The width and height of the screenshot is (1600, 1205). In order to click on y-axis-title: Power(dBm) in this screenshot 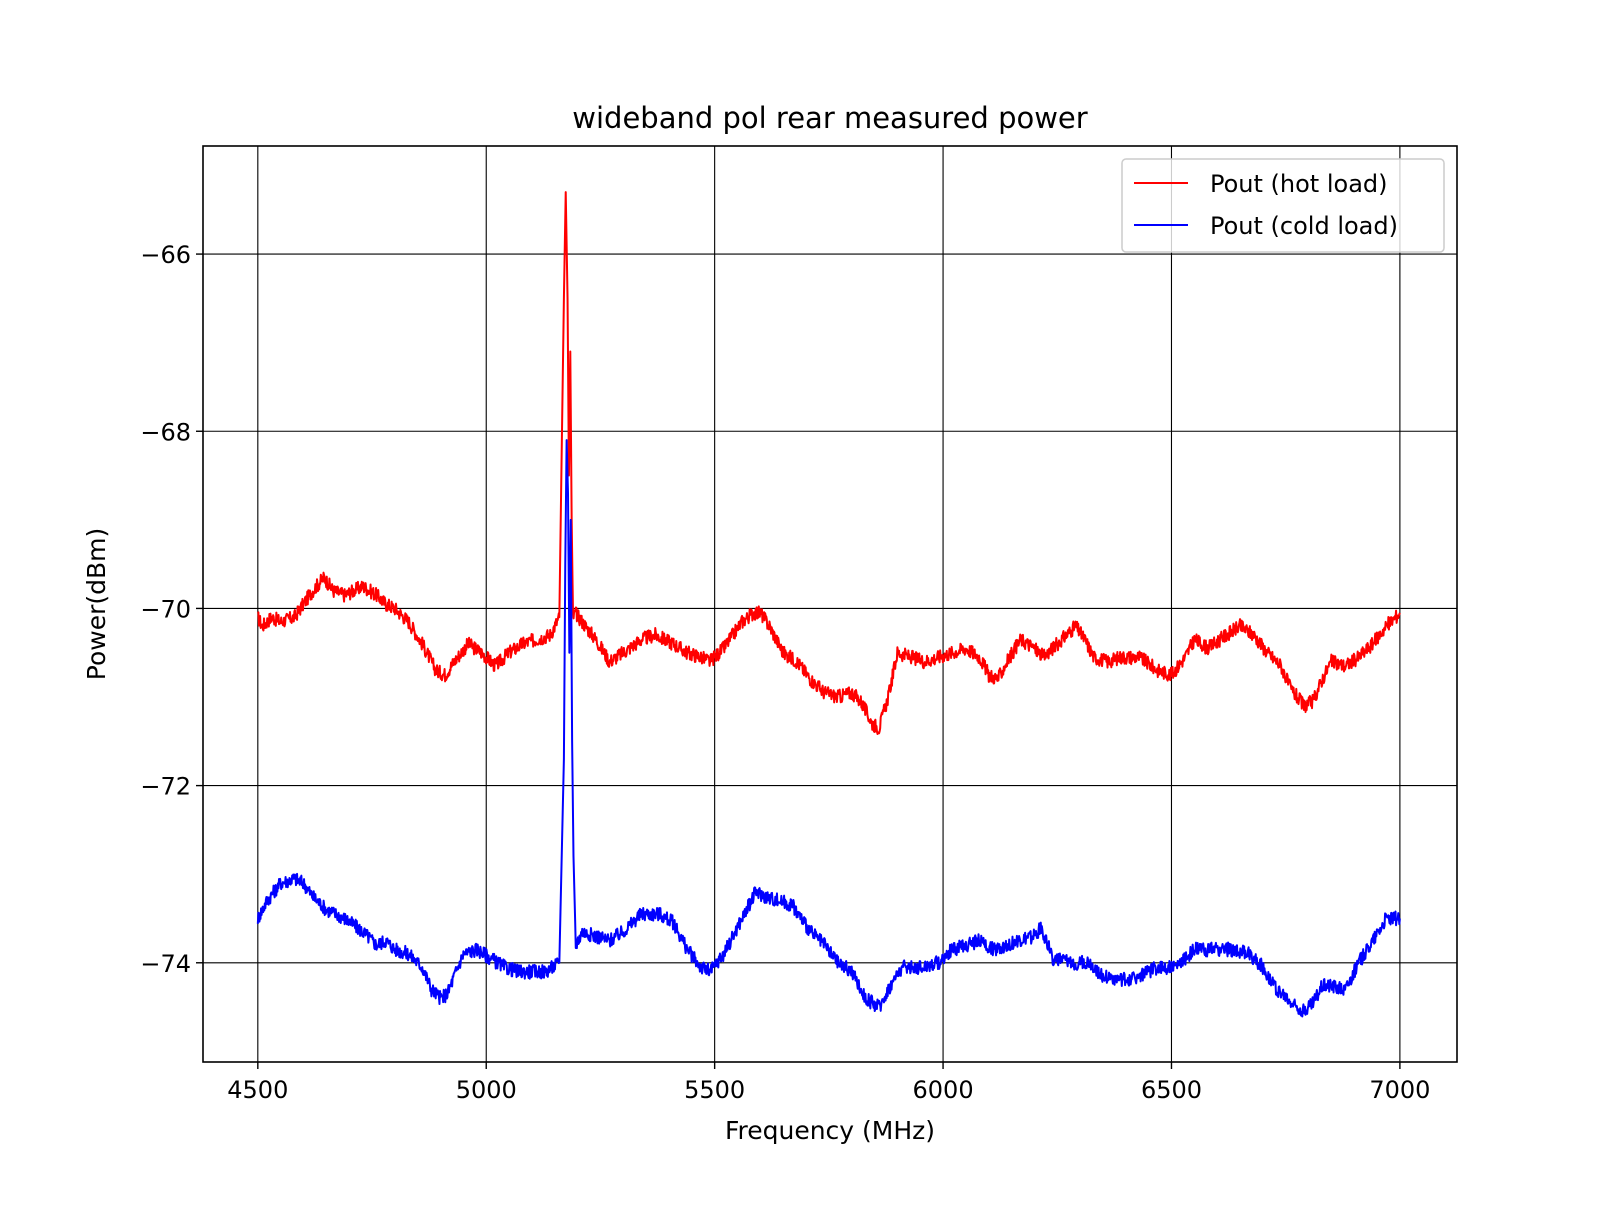, I will do `click(96, 604)`.